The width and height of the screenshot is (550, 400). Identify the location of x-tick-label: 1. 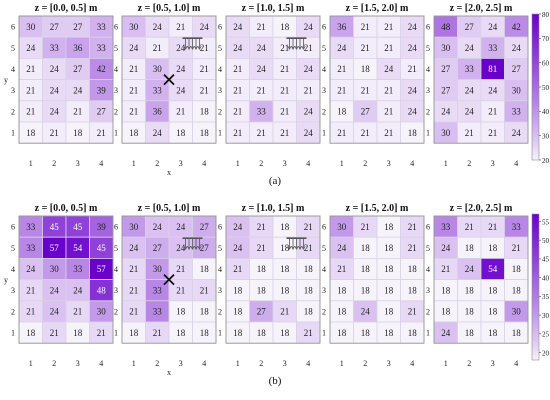
(342, 363).